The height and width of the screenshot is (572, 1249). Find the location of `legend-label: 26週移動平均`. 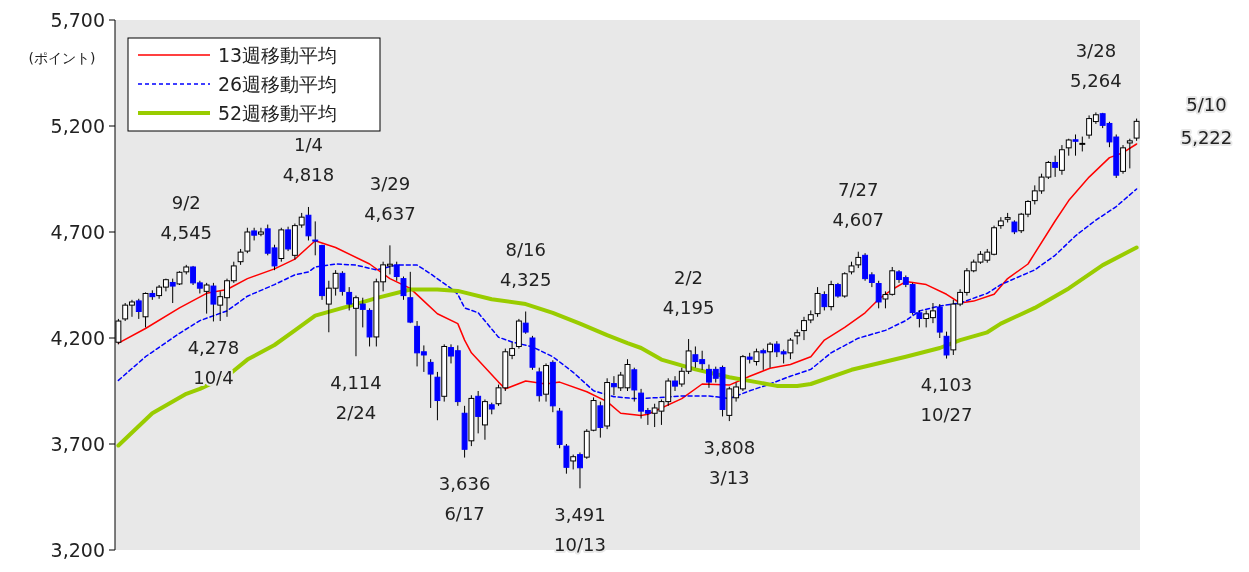

legend-label: 26週移動平均 is located at coordinates (278, 84).